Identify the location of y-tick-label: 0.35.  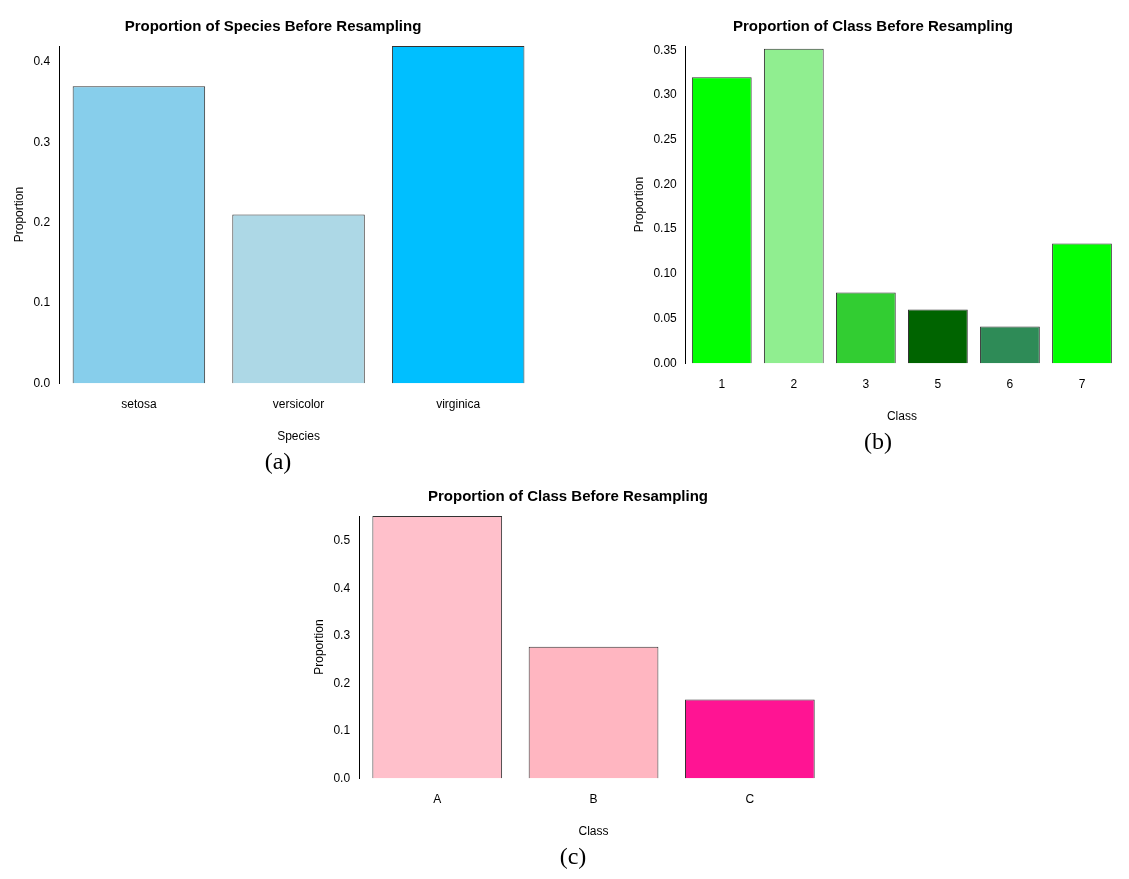
(665, 49).